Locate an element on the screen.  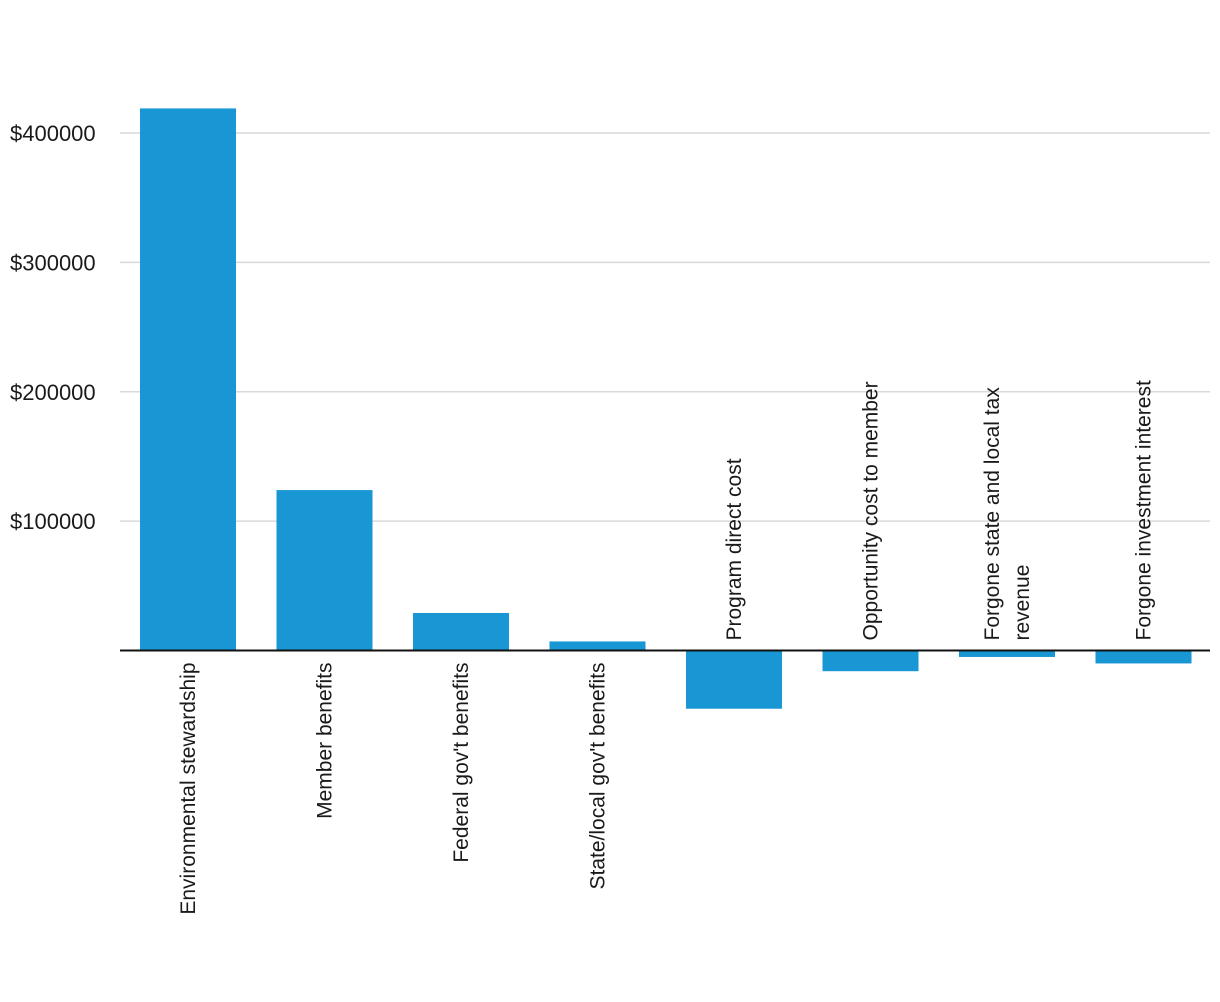
y-tick-label: $300000 is located at coordinates (53, 262).